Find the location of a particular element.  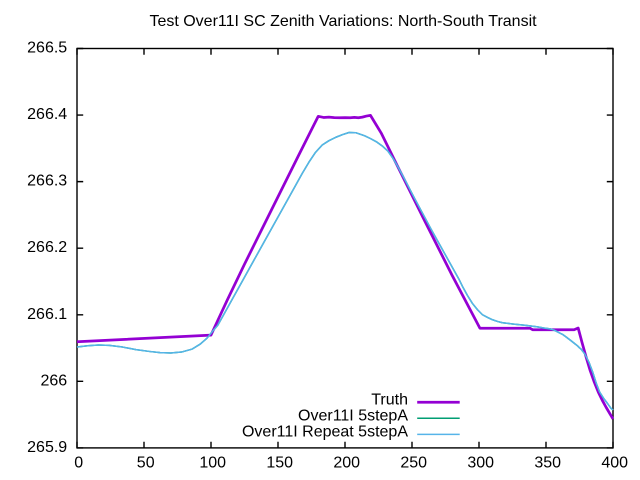

svg-text: 150 is located at coordinates (279, 462).